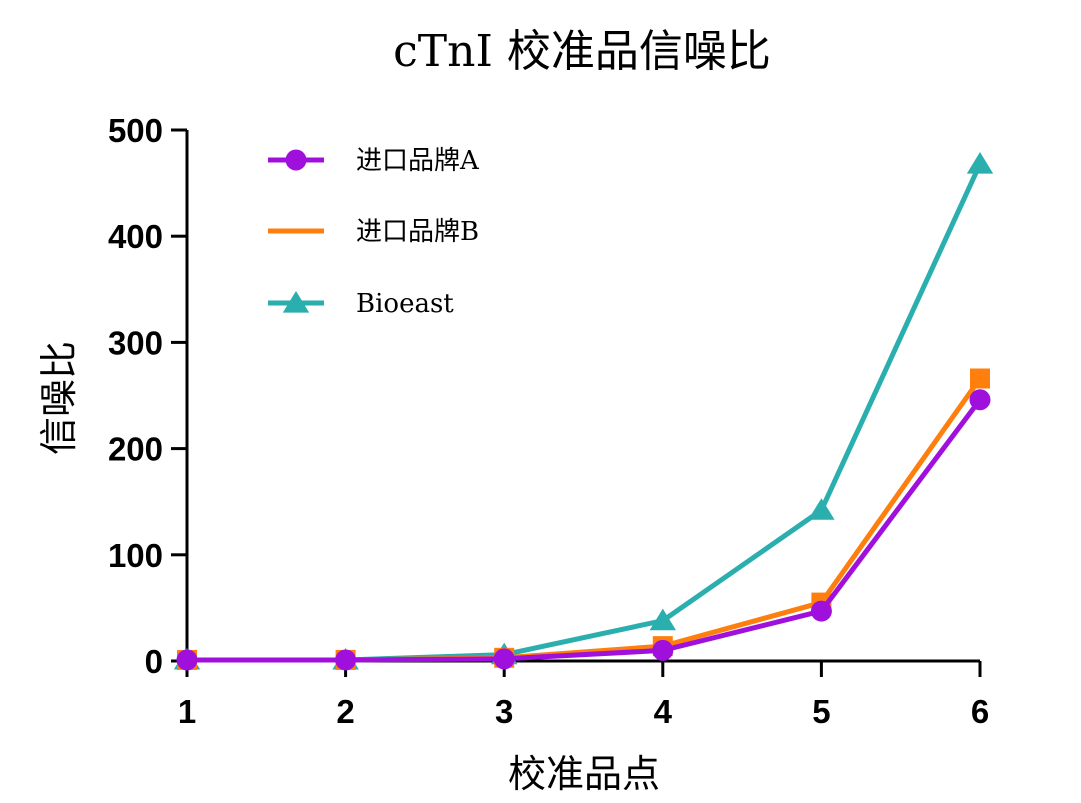 Image resolution: width=1081 pixels, height=803 pixels. I want to click on x-tick-label: 4, so click(663, 711).